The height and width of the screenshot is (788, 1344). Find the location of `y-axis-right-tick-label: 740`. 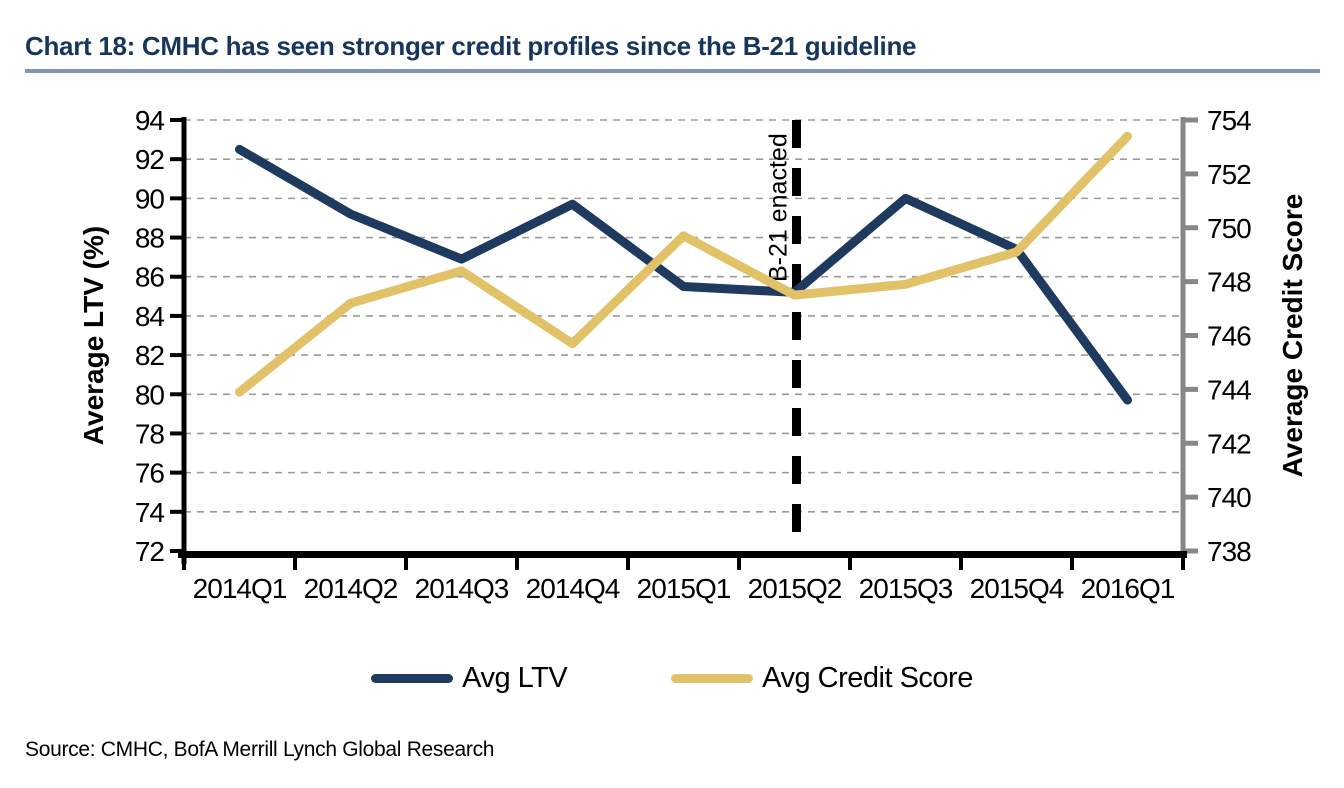

y-axis-right-tick-label: 740 is located at coordinates (1229, 497).